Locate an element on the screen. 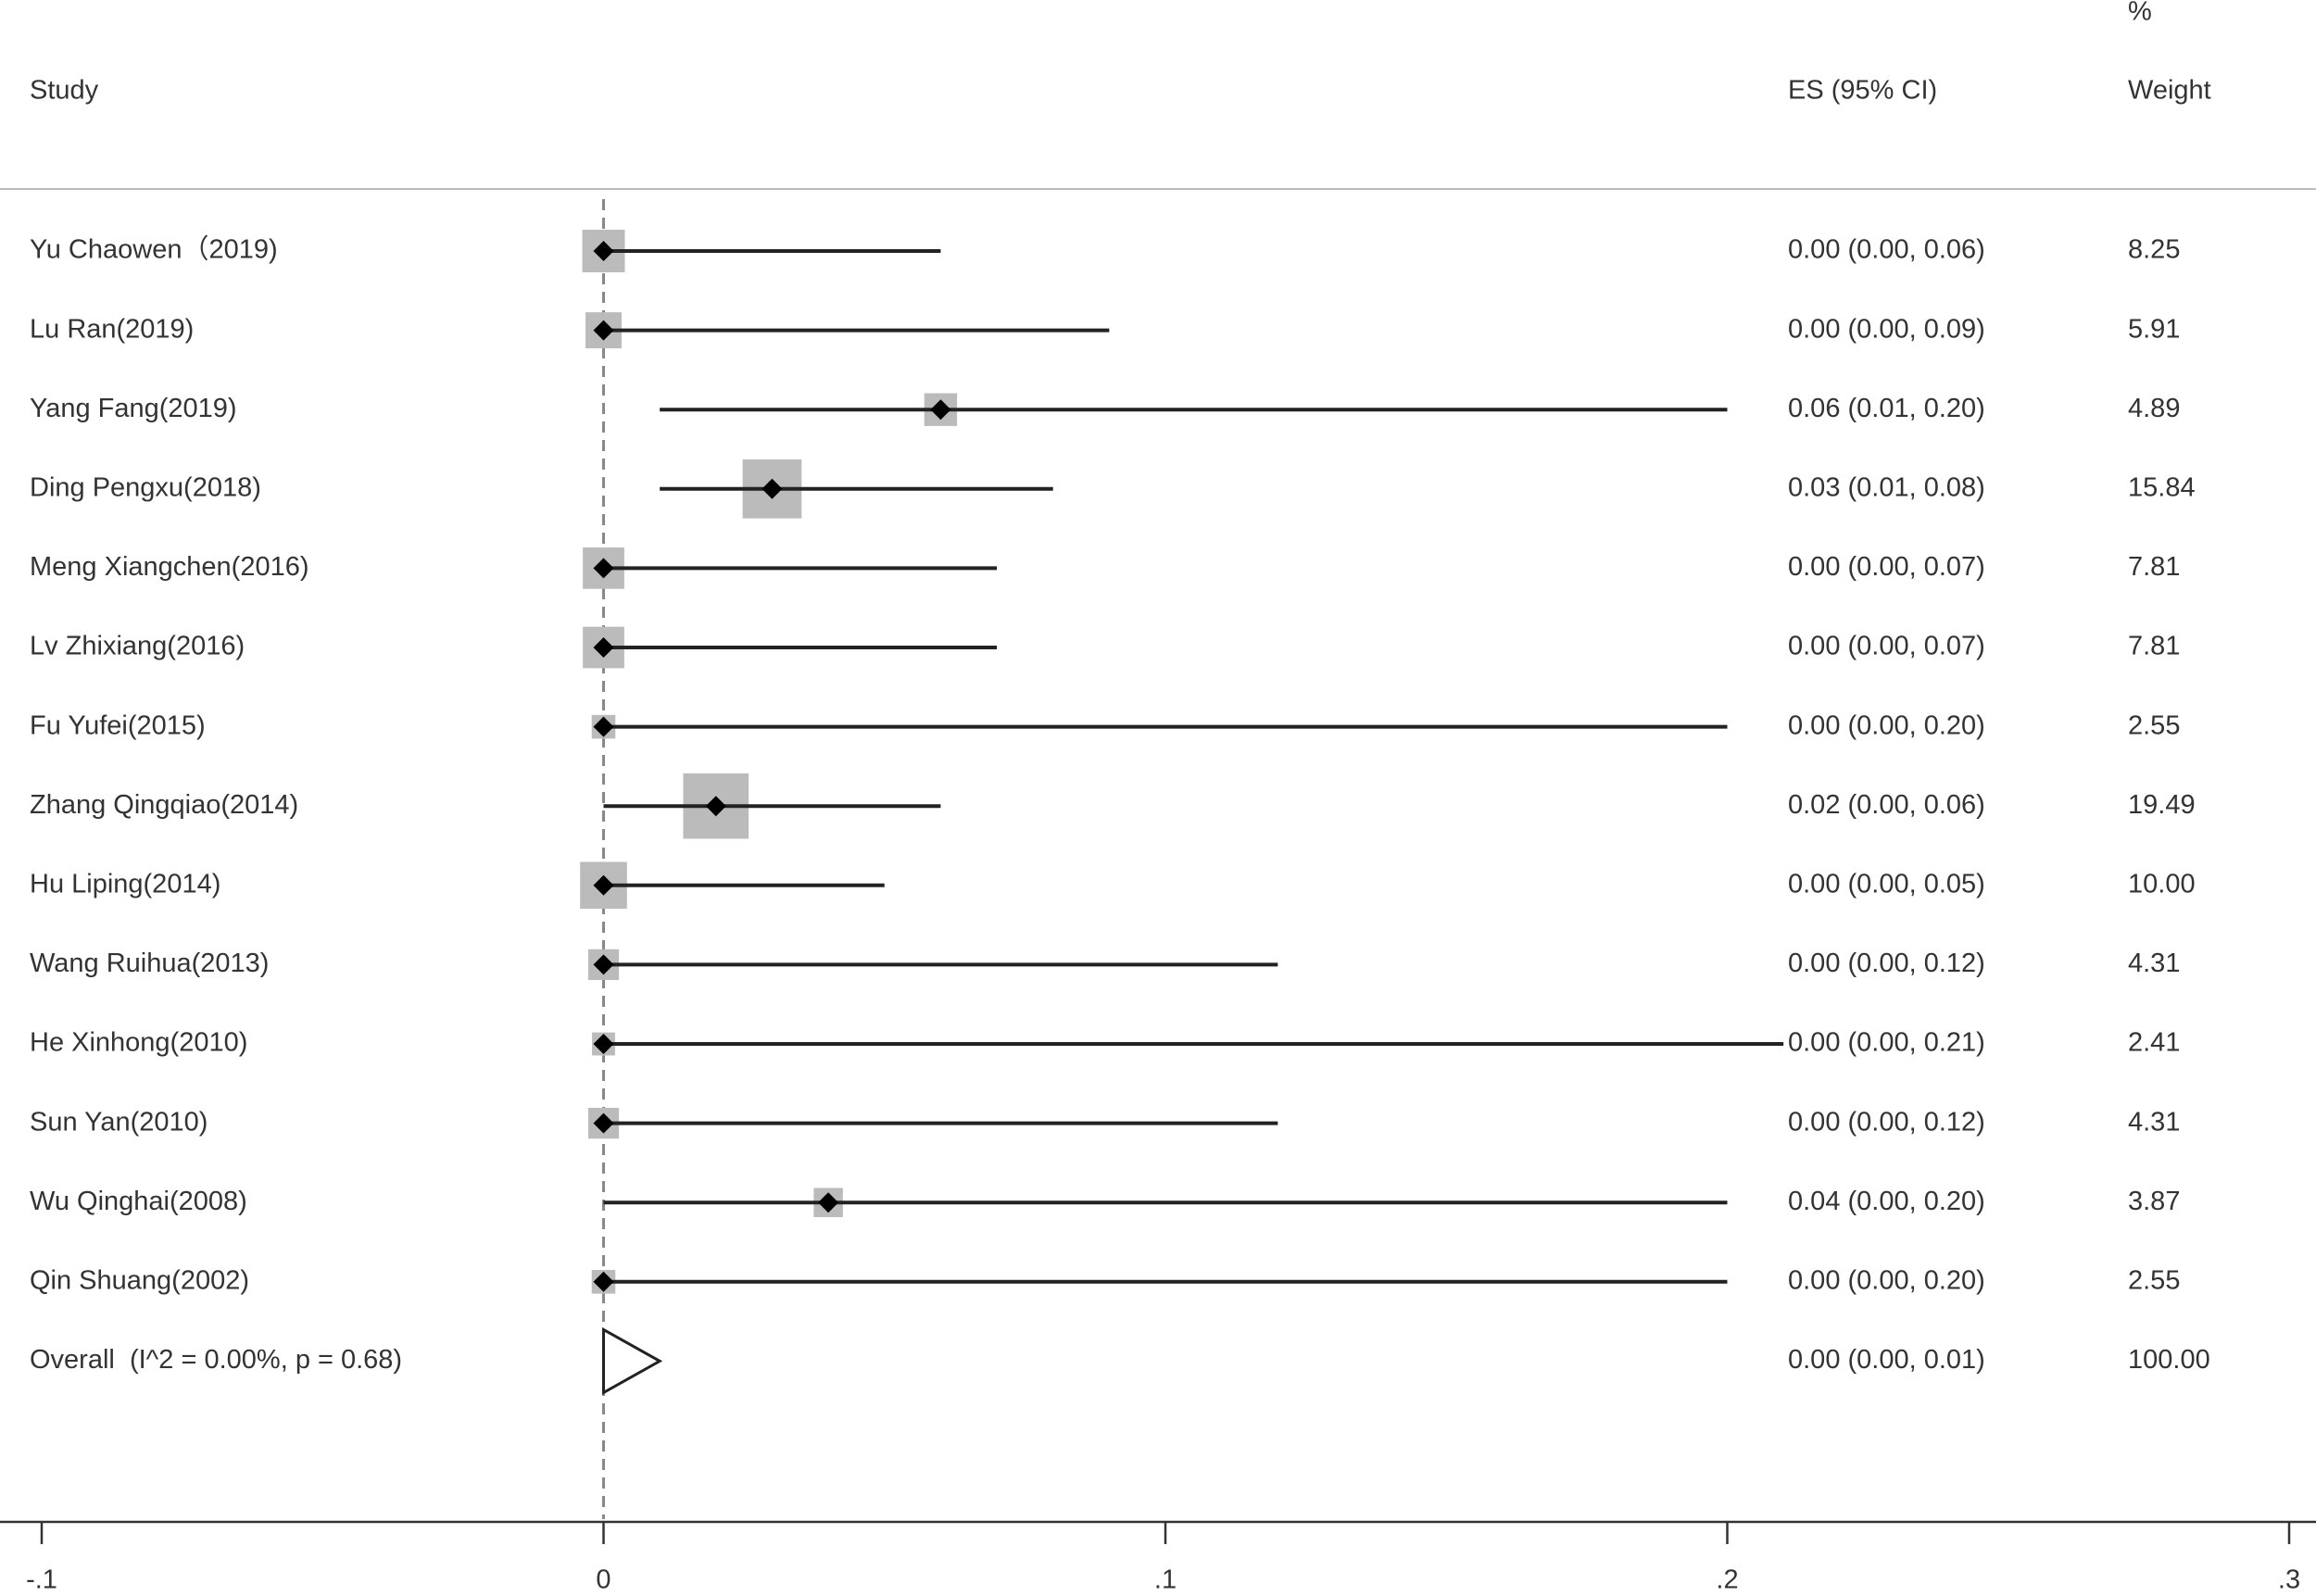  weight-header: Weight is located at coordinates (2169, 91).